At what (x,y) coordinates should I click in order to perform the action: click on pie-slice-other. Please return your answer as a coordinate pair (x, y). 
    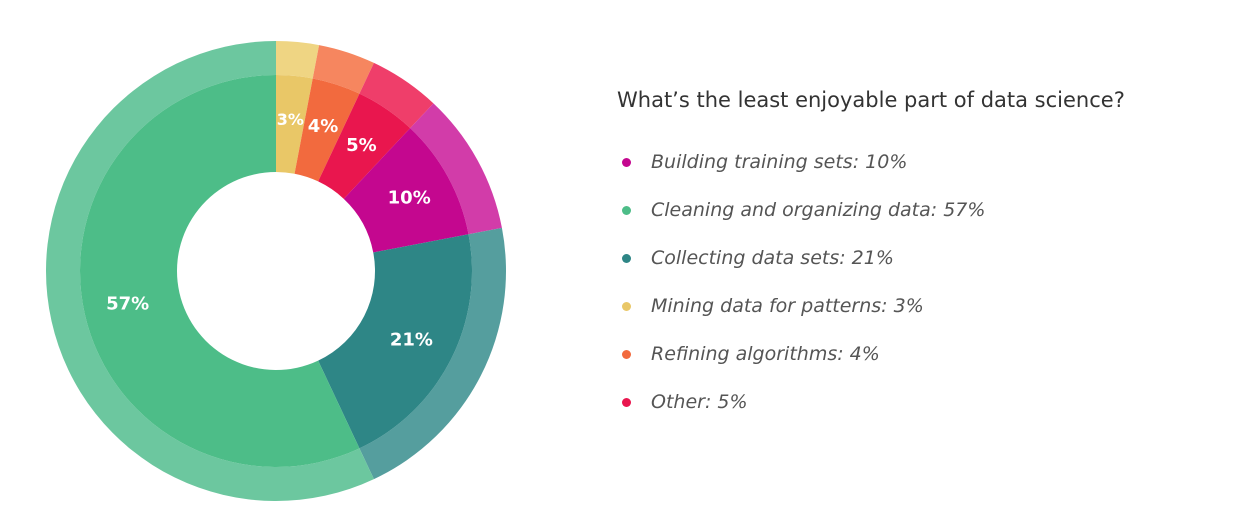
    Looking at the image, I should click on (364, 146).